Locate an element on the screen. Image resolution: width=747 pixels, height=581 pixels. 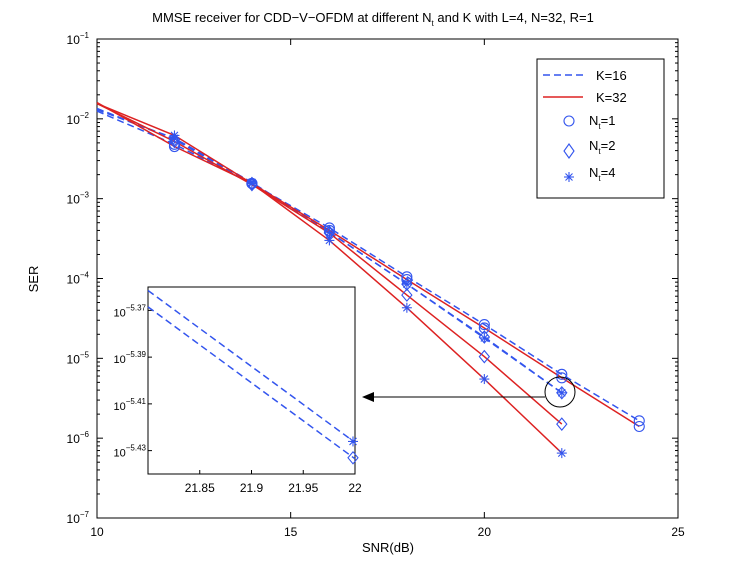
y-tick-label: 10⁻¹ is located at coordinates (78, 39).